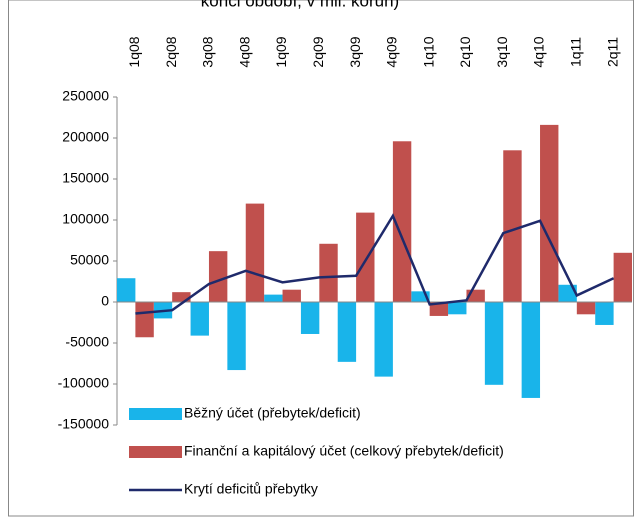  I want to click on line, so click(375, 264).